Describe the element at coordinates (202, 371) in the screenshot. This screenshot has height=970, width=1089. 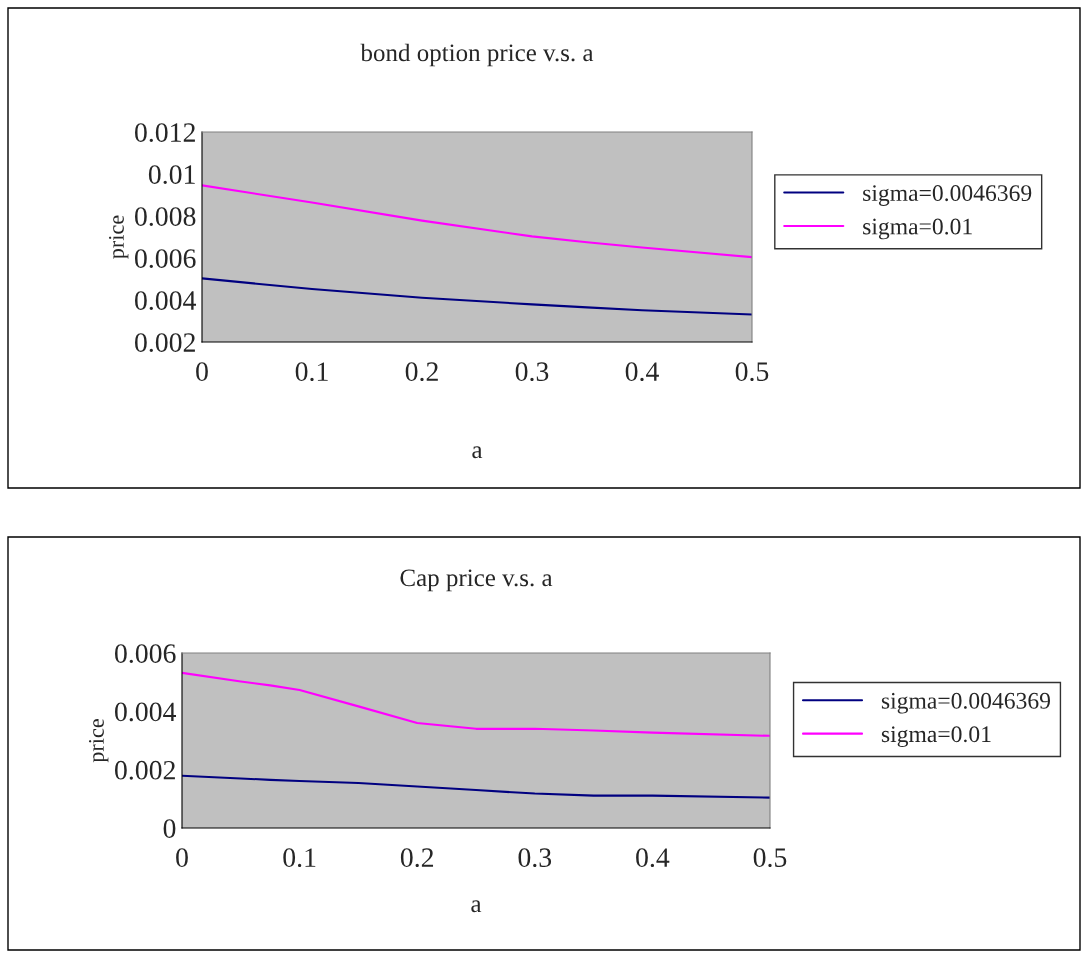
I see `x-tick-label: 0` at that location.